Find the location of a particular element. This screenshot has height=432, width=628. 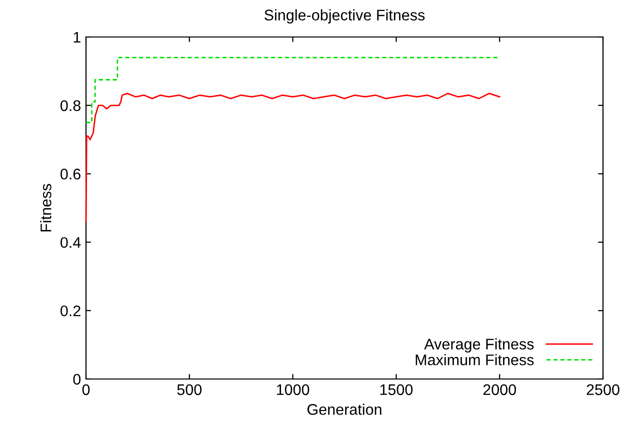

legend-label: Maximum Fitness is located at coordinates (475, 360).